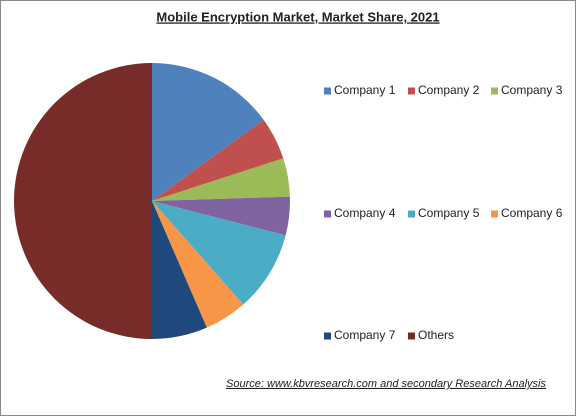 The height and width of the screenshot is (416, 576). What do you see at coordinates (532, 90) in the screenshot?
I see `legend-label: Company 3` at bounding box center [532, 90].